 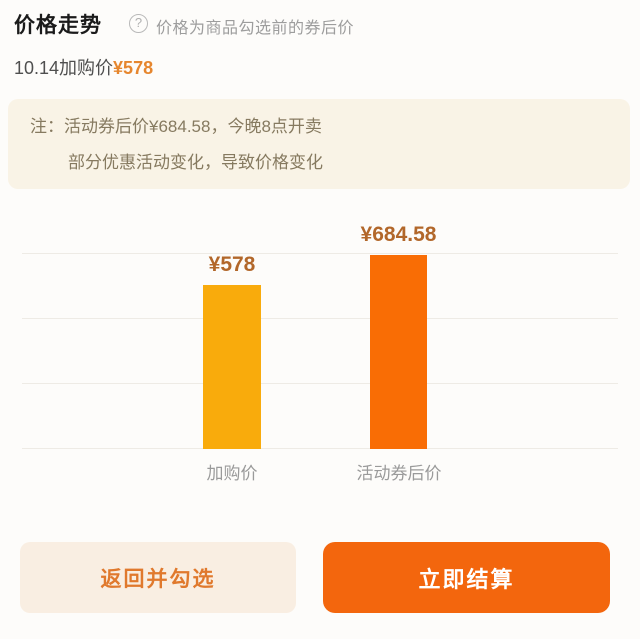 I want to click on bar-value-coupon-price: ¥684.58, so click(x=398, y=234).